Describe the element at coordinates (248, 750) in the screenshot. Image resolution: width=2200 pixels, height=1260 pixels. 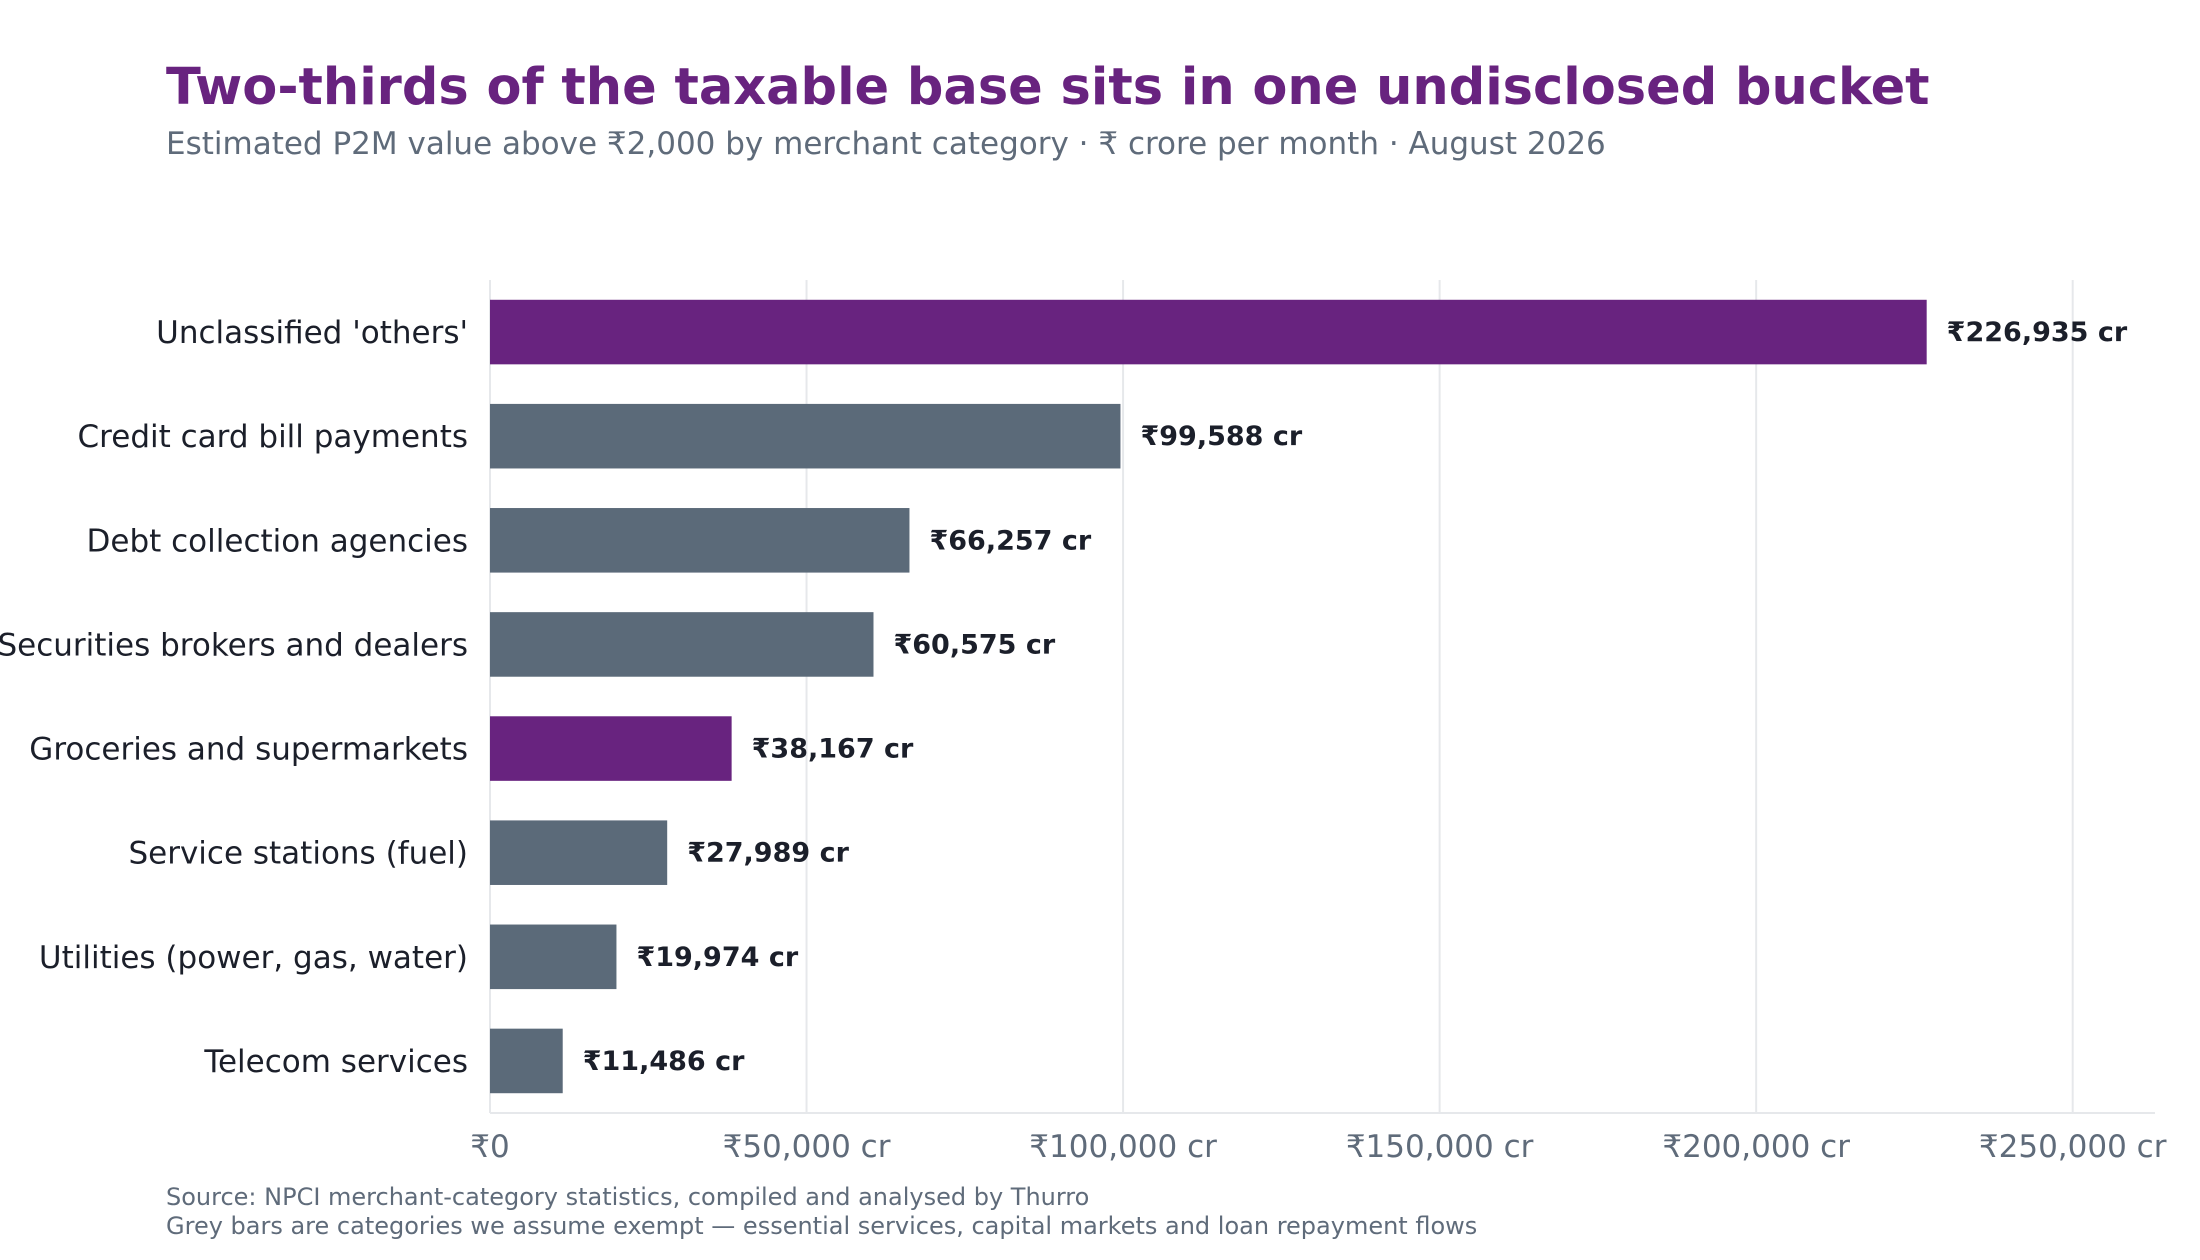
I see `category-label: Groceries and supermarkets` at that location.